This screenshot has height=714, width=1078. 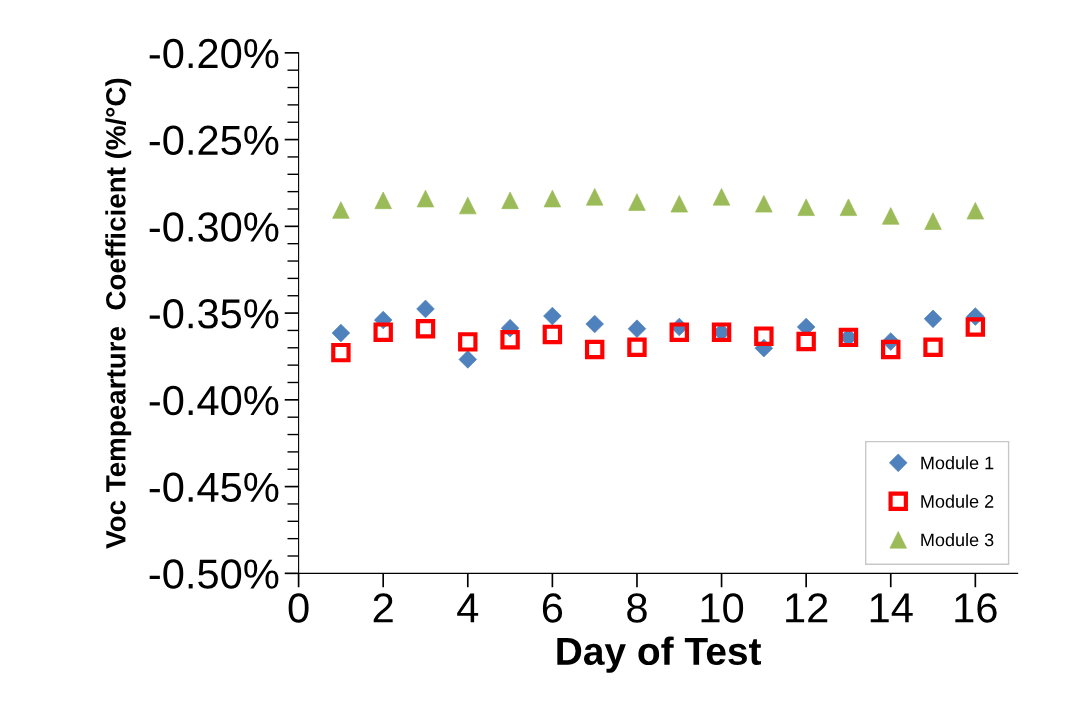 I want to click on y-tick-label: -0.45%, so click(x=214, y=487).